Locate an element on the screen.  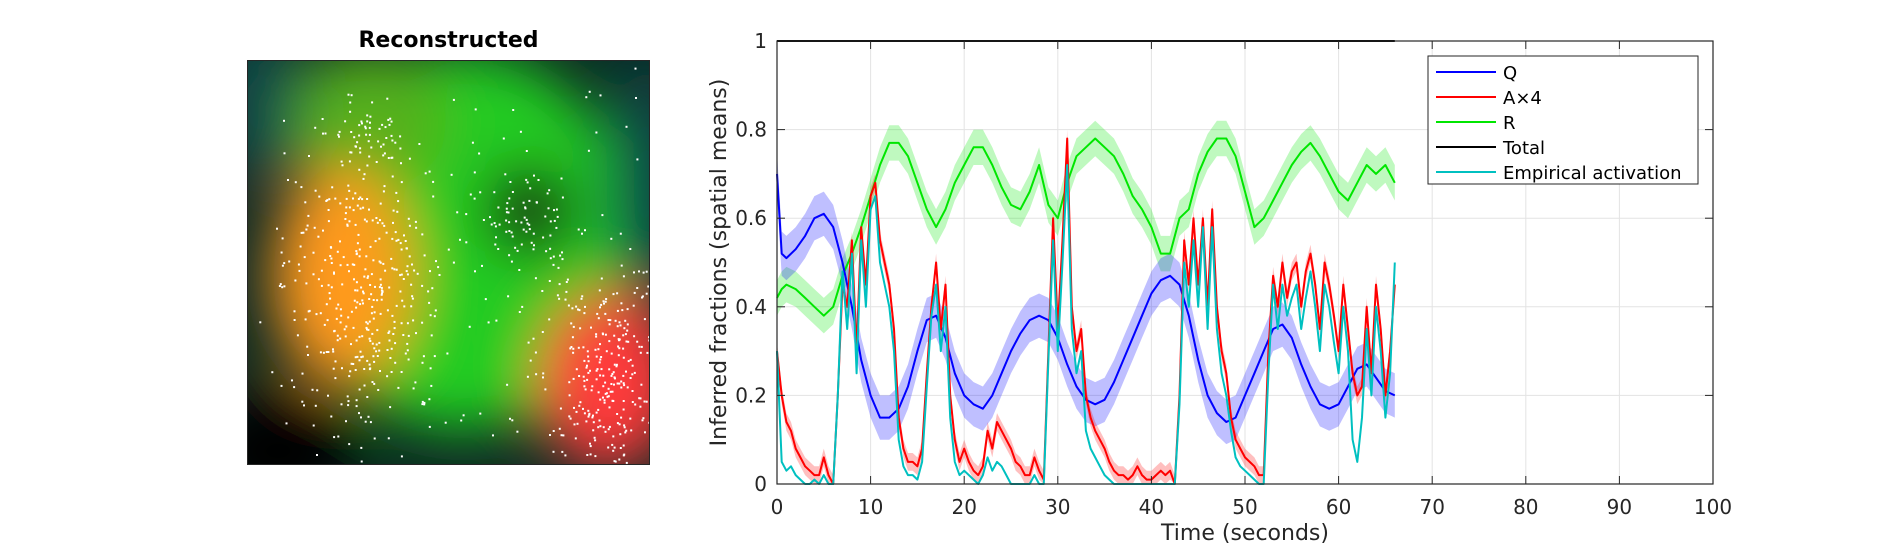
legend-entry: Q is located at coordinates (1510, 73).